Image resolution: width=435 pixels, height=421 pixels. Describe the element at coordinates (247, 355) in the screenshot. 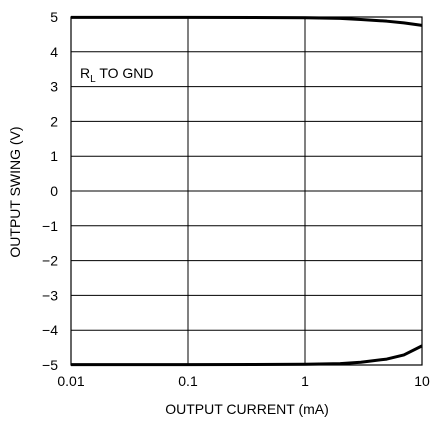

I see `series-line-negative-swing` at that location.